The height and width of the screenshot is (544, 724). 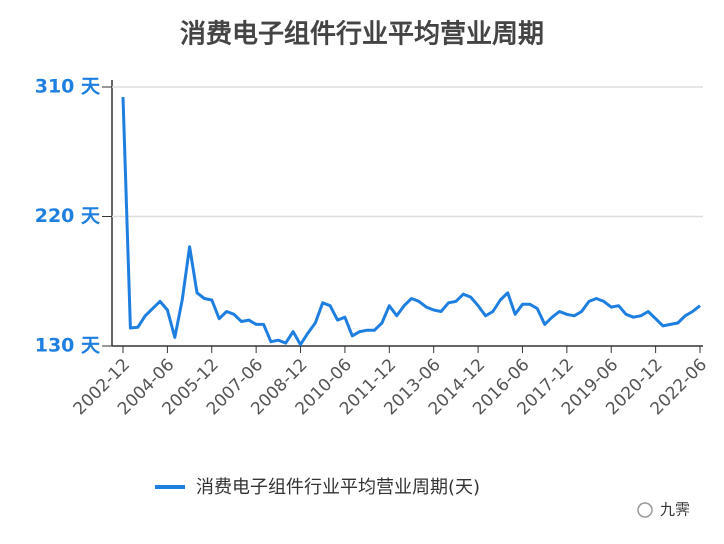 I want to click on chart-title: 消费电子组件行业平均营业周期, so click(x=362, y=34).